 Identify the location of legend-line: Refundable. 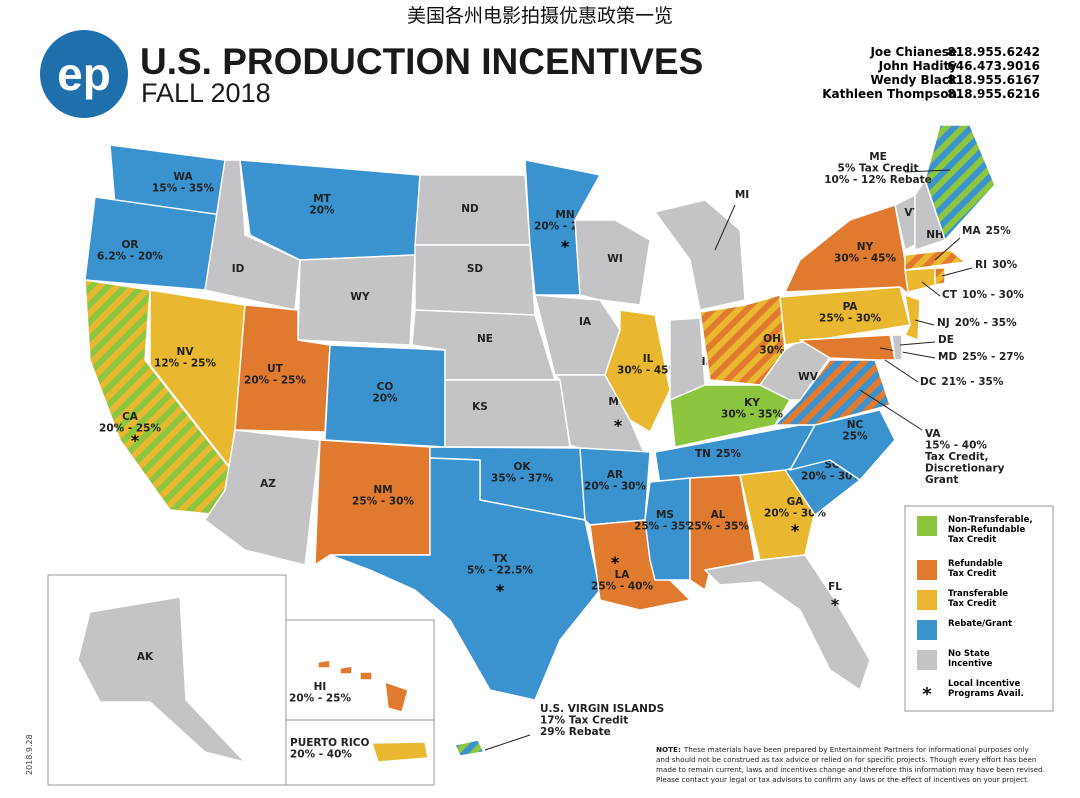
(975, 564).